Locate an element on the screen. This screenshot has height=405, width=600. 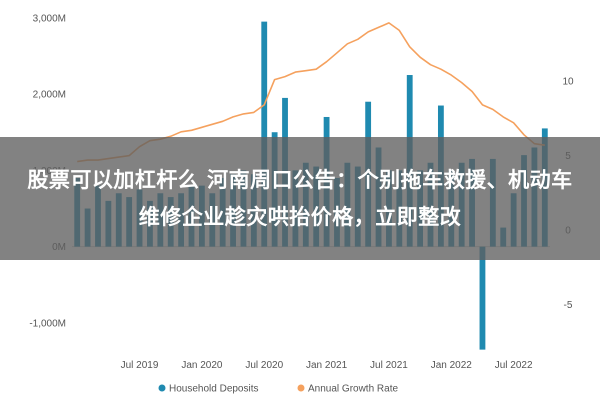
right-tick-label: -5 is located at coordinates (568, 305).